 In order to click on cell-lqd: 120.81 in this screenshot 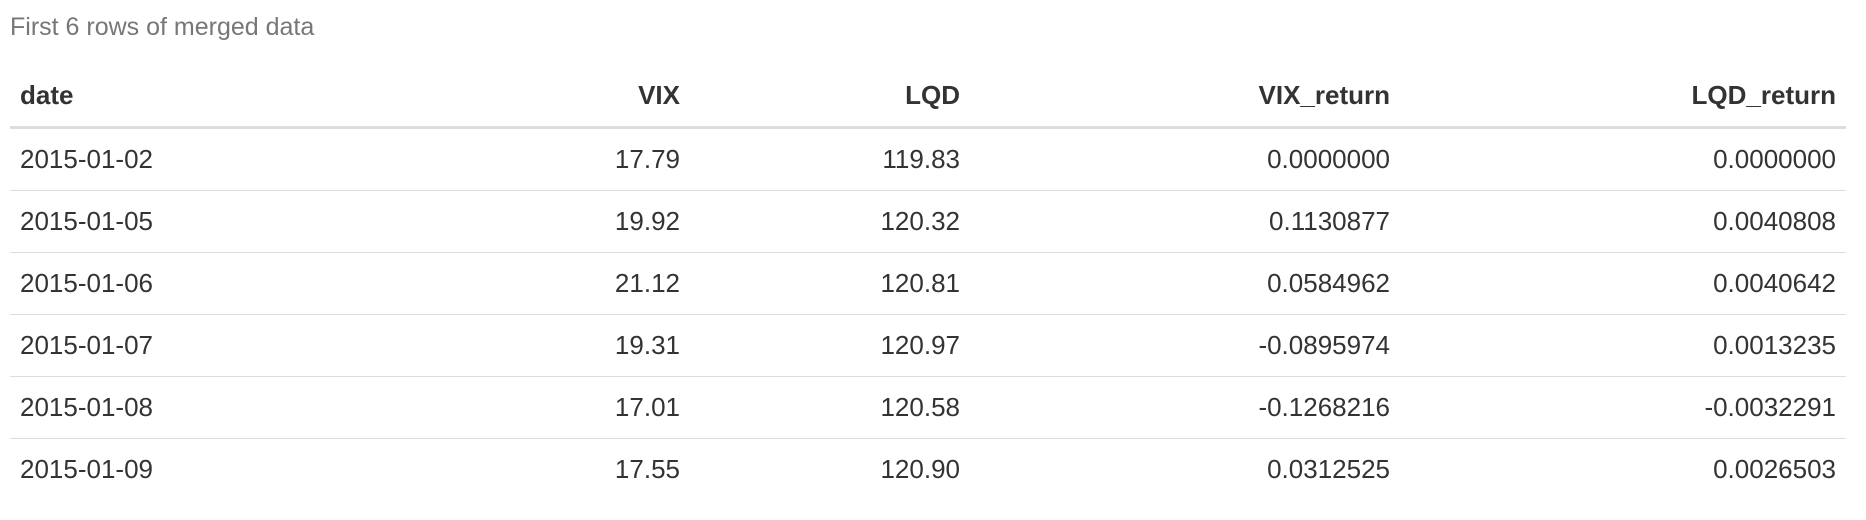, I will do `click(830, 283)`.